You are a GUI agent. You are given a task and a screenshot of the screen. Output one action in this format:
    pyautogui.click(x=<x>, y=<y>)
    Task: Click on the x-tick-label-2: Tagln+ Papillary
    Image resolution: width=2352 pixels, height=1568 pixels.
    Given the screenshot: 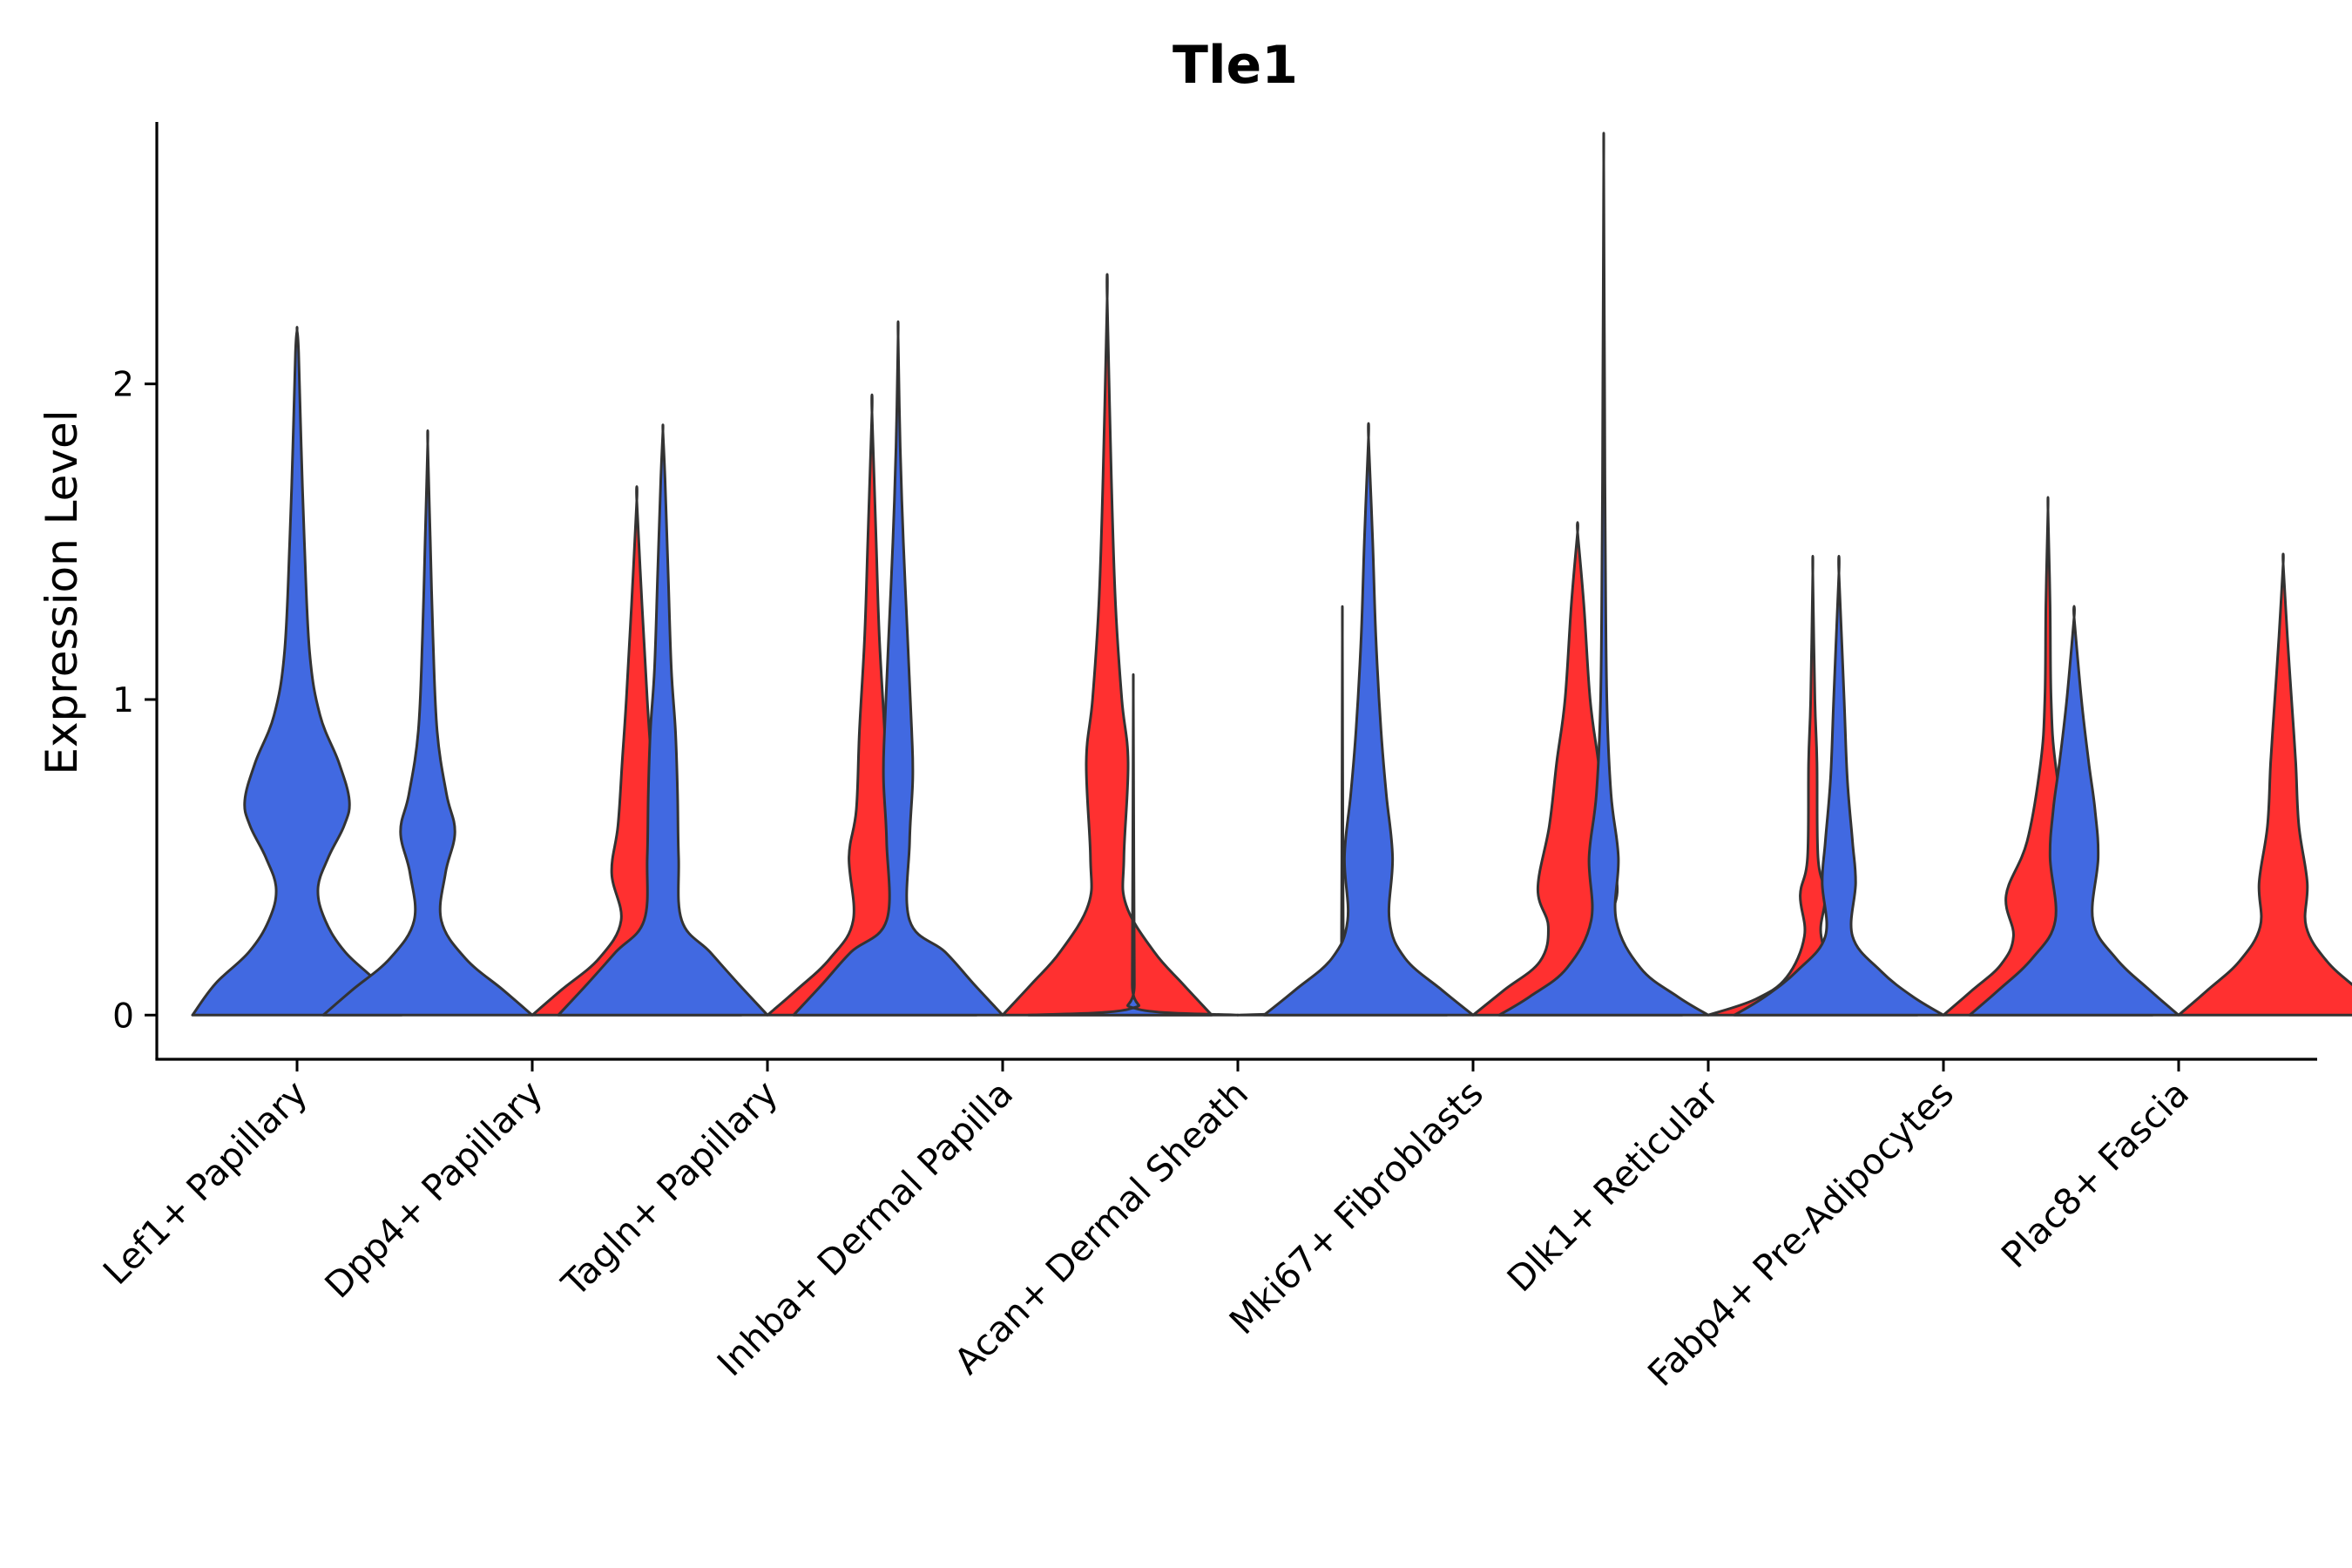 What is the action you would take?
    pyautogui.click(x=669, y=1188)
    